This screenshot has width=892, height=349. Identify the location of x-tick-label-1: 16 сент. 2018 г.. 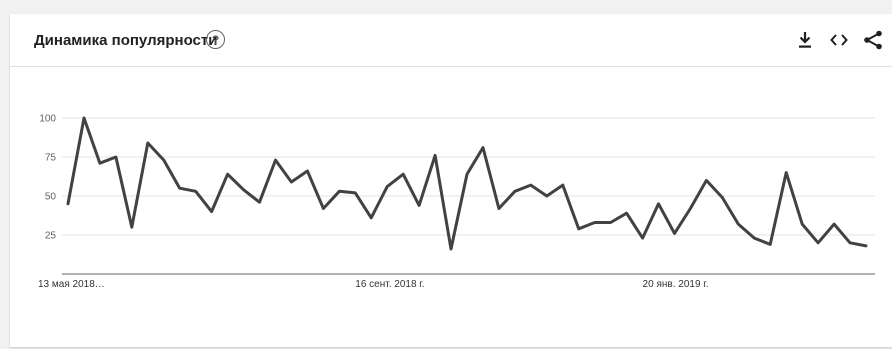
(389, 284).